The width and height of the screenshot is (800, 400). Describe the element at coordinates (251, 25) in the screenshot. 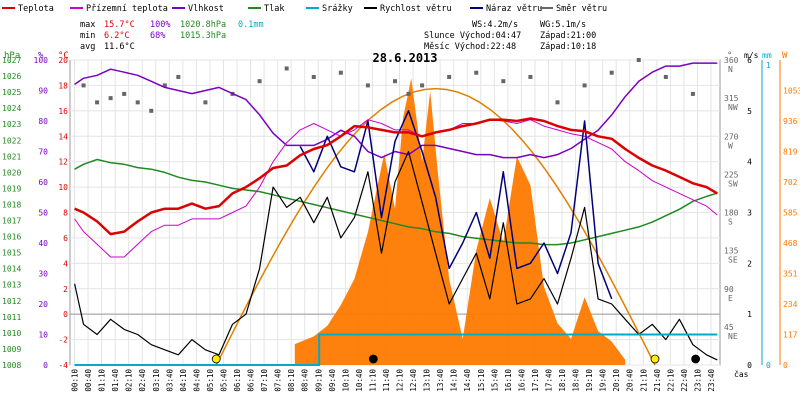

I see `stats-rain-total: 0.1mm` at that location.